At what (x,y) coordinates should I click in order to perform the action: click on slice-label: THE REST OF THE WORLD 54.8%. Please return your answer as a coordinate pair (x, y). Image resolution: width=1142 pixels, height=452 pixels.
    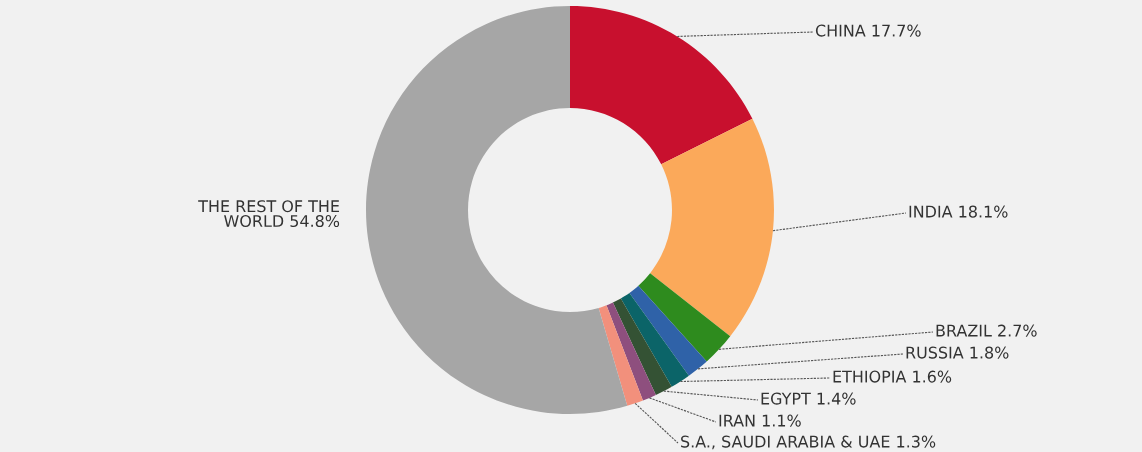
    Looking at the image, I should click on (269, 214).